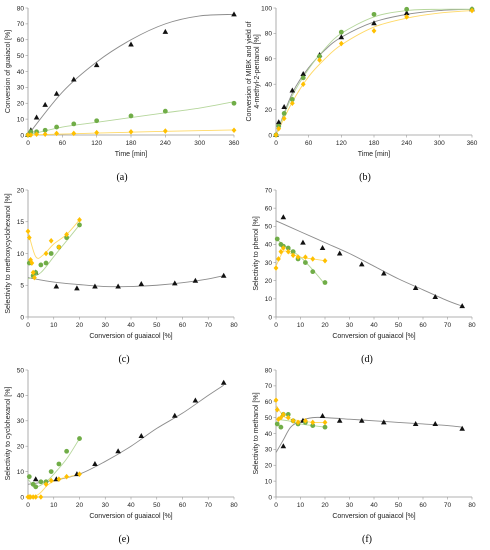 This screenshot has height=550, width=490. Describe the element at coordinates (234, 143) in the screenshot. I see `x-tick-label: 360` at that location.